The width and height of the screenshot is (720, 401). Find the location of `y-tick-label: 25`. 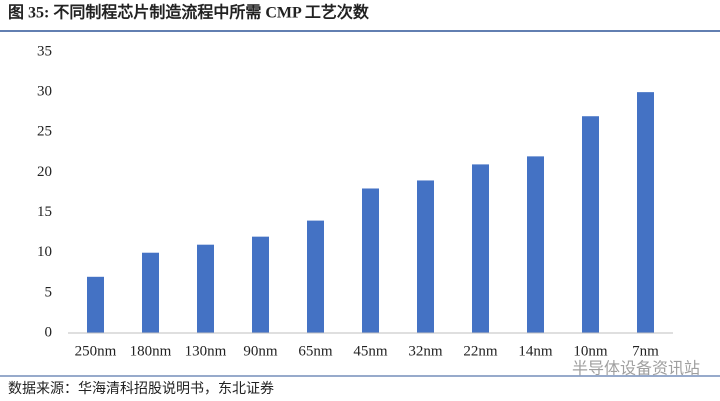

y-tick-label: 25 is located at coordinates (44, 132).